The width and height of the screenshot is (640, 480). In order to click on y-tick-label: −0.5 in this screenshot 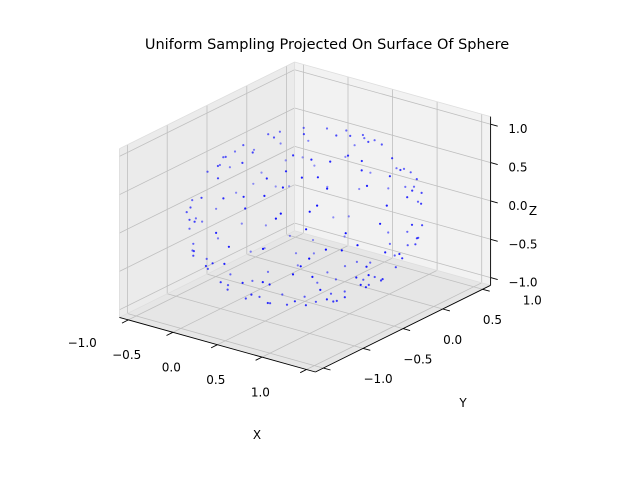, I will do `click(417, 360)`.